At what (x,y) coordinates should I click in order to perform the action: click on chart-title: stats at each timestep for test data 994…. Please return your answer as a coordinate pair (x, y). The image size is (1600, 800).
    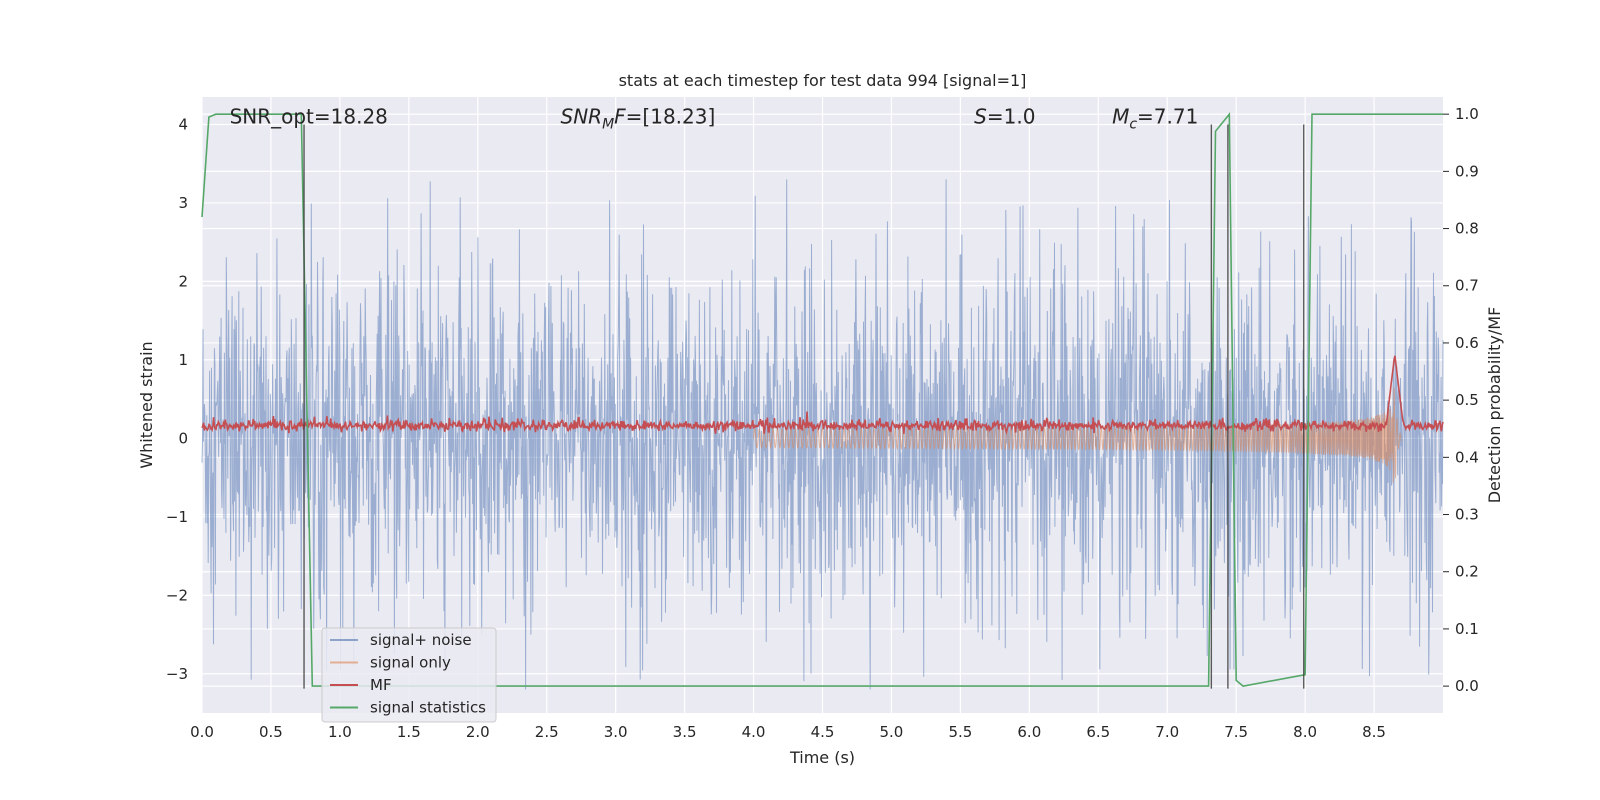
    Looking at the image, I should click on (823, 80).